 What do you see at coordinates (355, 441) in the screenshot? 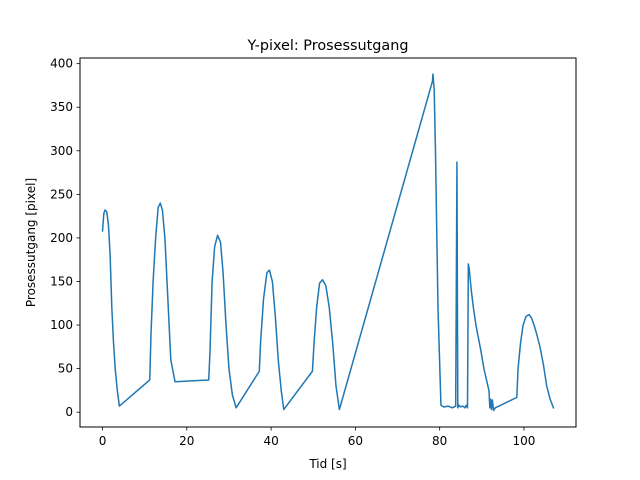
I see `x-tick-label: 60` at bounding box center [355, 441].